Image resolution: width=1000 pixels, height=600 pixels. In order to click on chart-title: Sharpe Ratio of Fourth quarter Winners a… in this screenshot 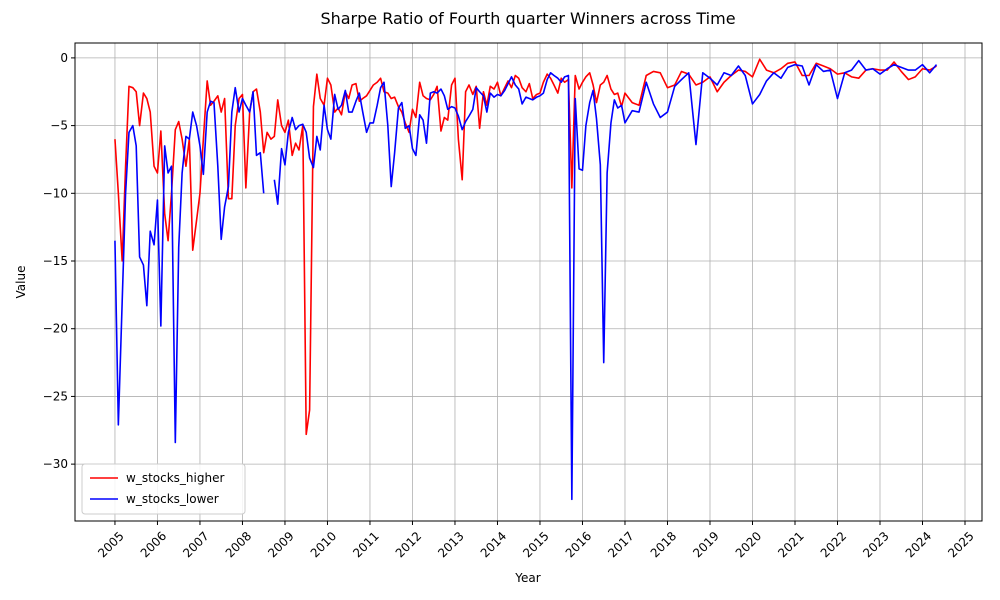, I will do `click(527, 18)`.